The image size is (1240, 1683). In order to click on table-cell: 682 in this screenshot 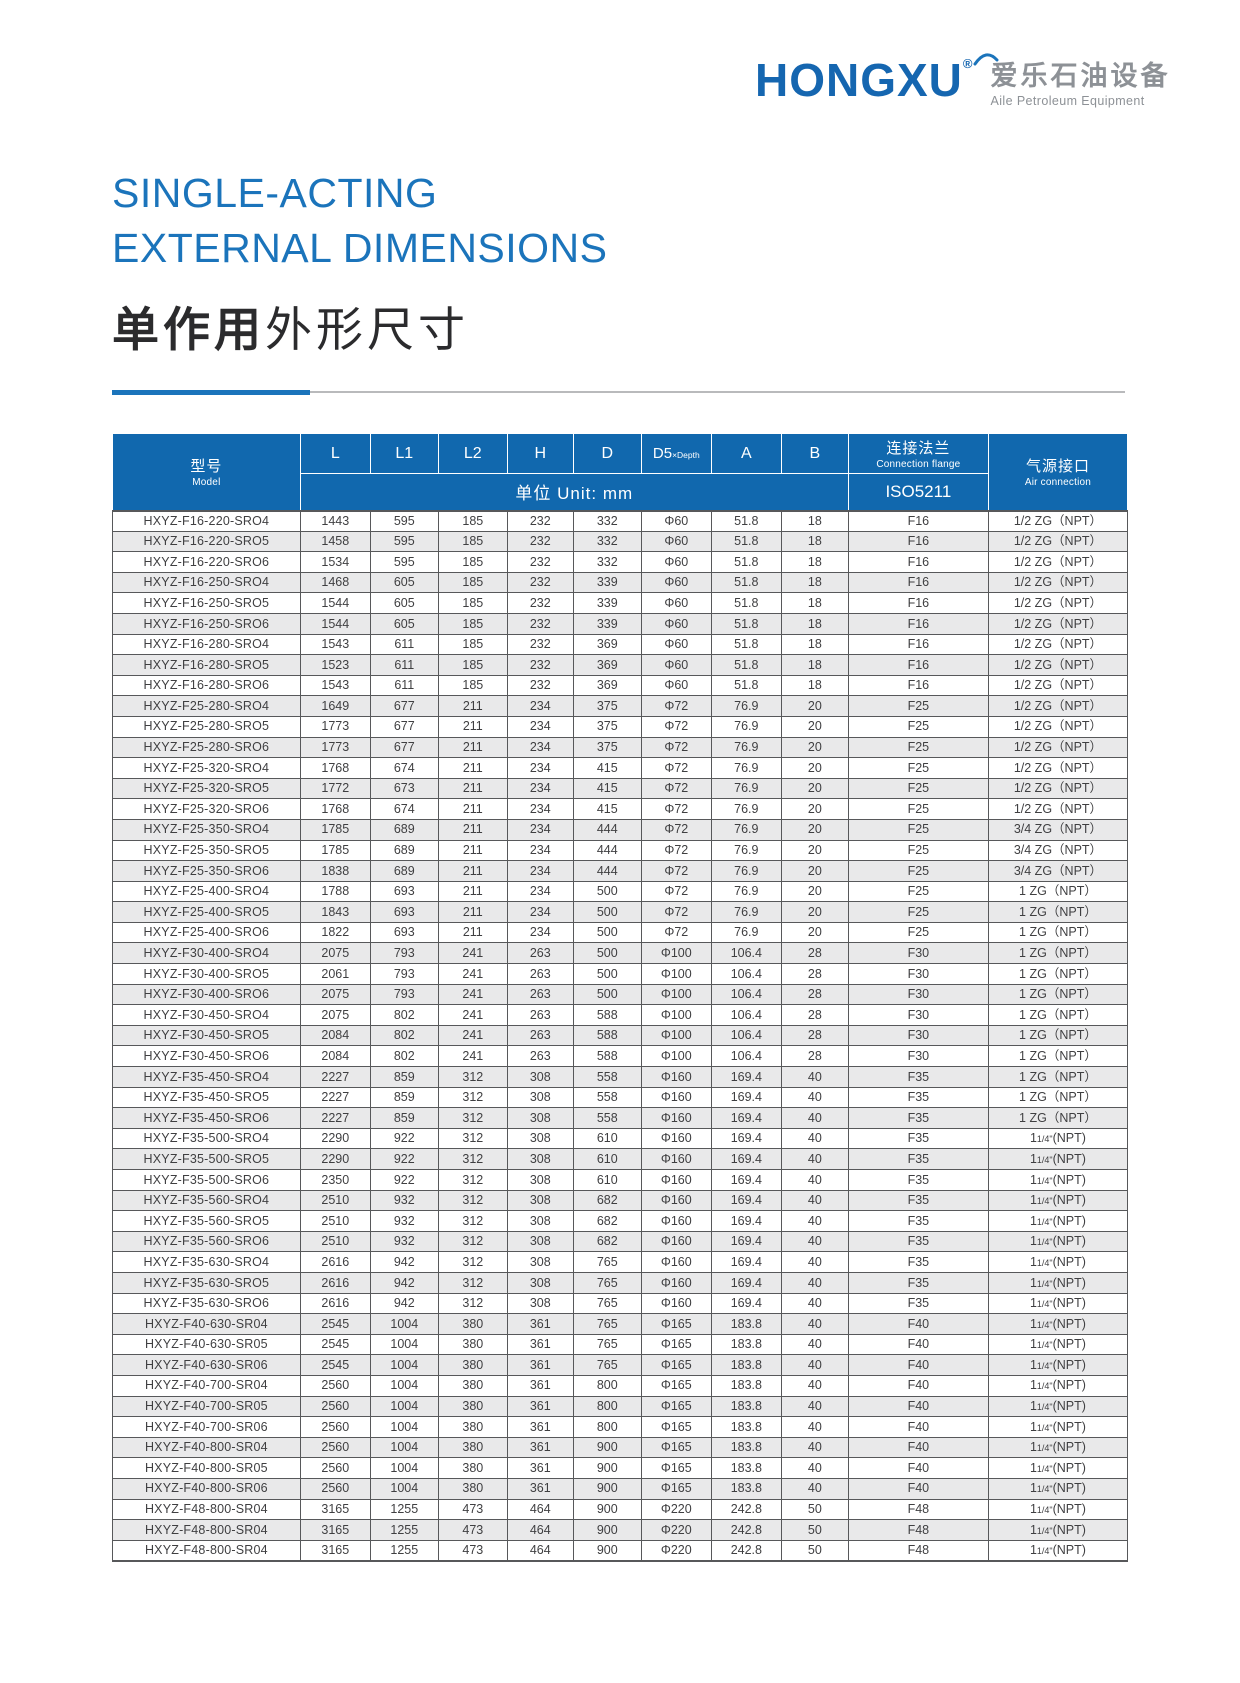, I will do `click(607, 1200)`.